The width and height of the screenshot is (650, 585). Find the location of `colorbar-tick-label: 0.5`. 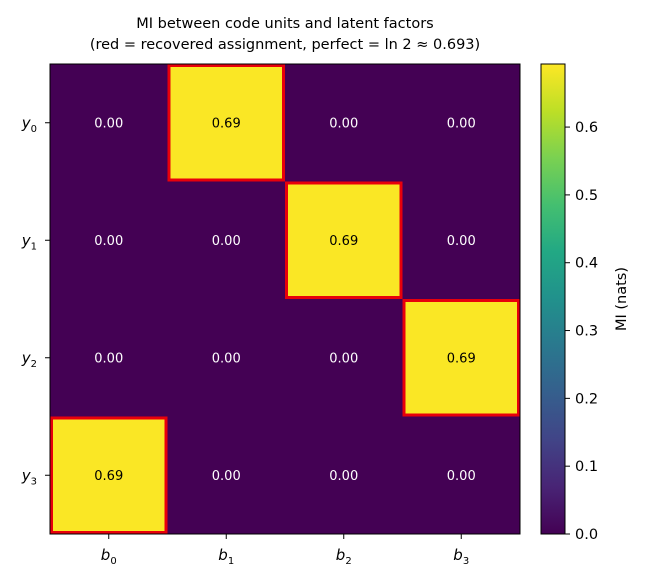

colorbar-tick-label: 0.5 is located at coordinates (586, 196).